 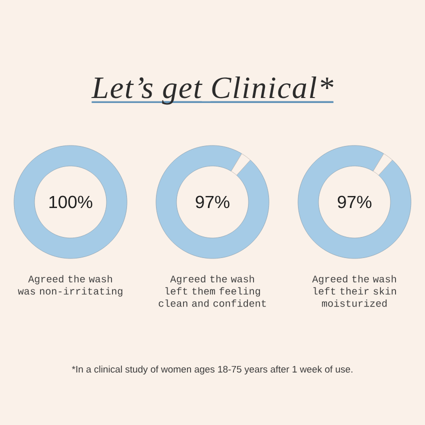 What do you see at coordinates (70, 286) in the screenshot?
I see `text: Agreed the wash was non-irritating` at bounding box center [70, 286].